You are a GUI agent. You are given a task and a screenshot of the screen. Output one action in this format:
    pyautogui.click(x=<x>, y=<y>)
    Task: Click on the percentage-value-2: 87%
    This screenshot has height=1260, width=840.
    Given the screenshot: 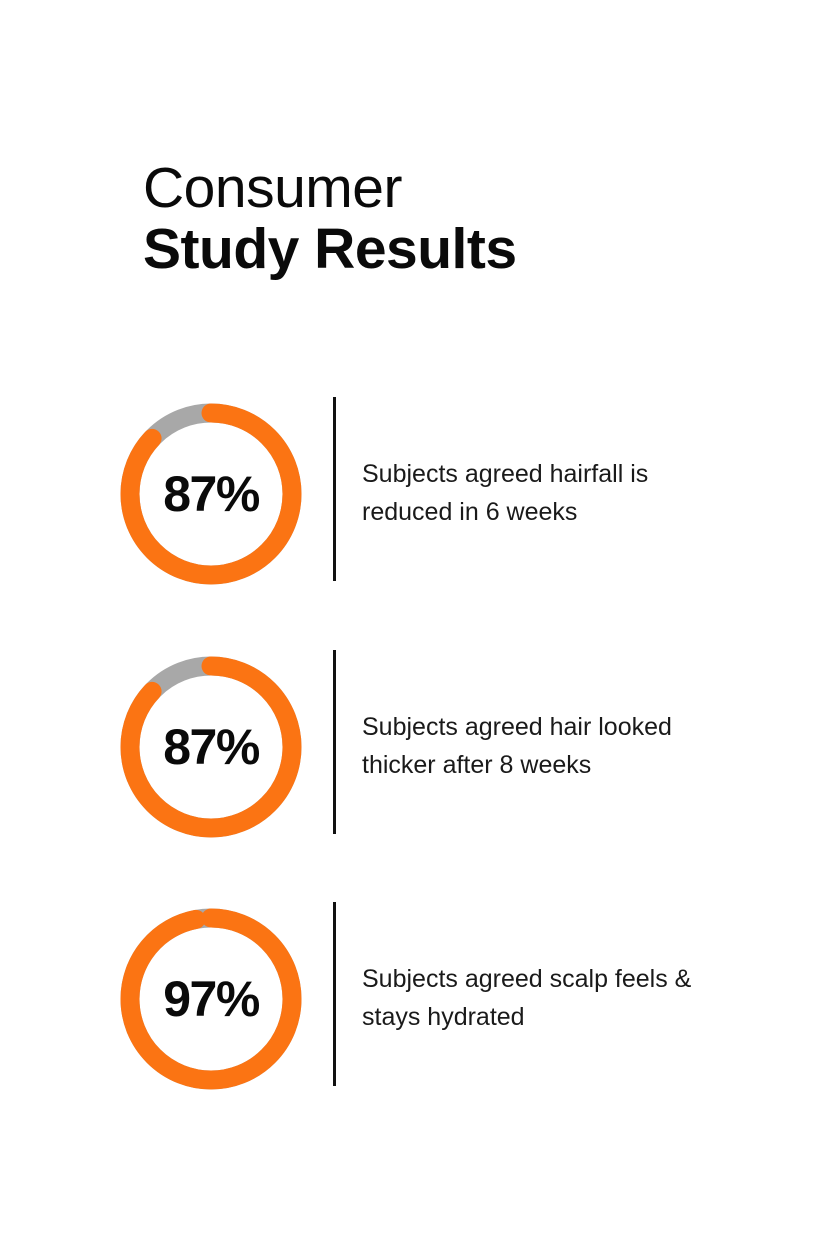 What is the action you would take?
    pyautogui.click(x=211, y=747)
    